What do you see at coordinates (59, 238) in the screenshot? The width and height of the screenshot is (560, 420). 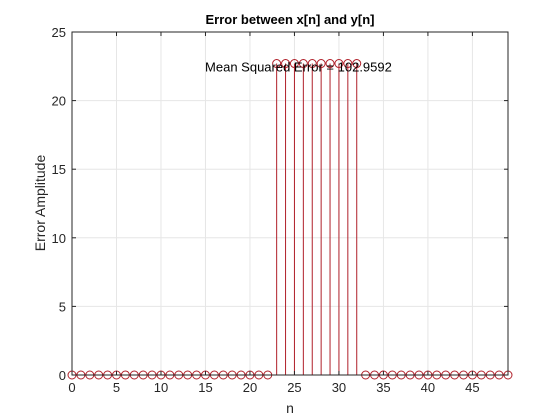 I see `y-tick-label: 10` at bounding box center [59, 238].